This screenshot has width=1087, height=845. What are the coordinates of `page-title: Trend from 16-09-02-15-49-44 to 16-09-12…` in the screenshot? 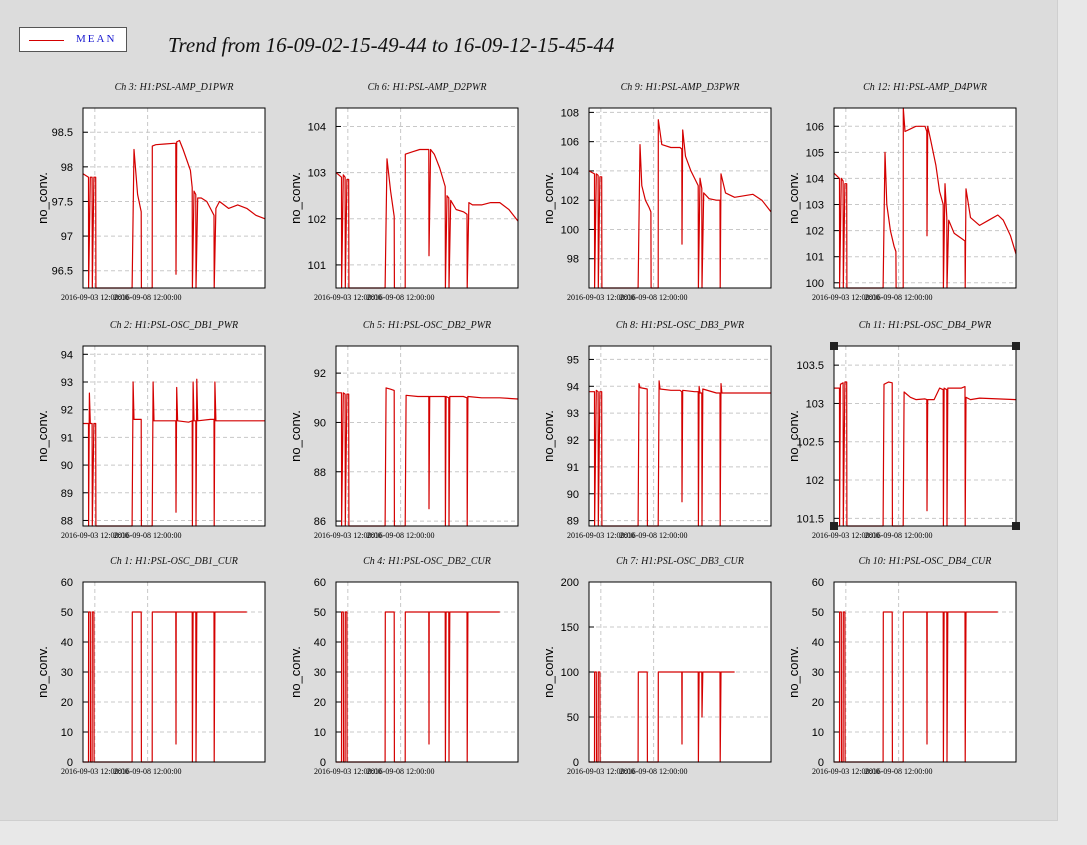 It's located at (391, 45).